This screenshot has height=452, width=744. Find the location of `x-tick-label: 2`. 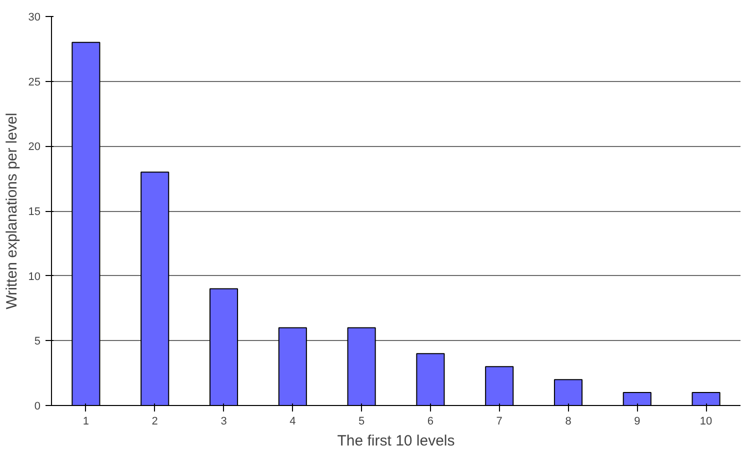

x-tick-label: 2 is located at coordinates (155, 422).